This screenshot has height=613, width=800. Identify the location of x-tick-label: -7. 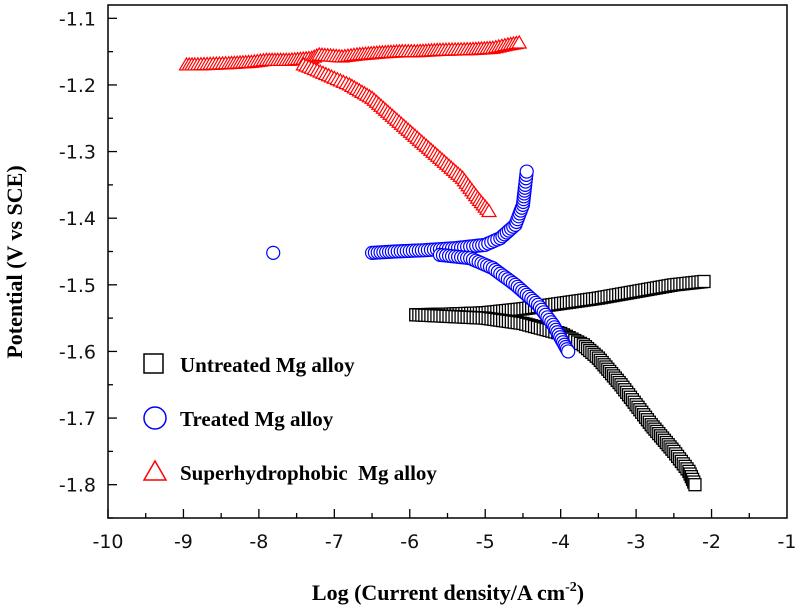
(334, 542).